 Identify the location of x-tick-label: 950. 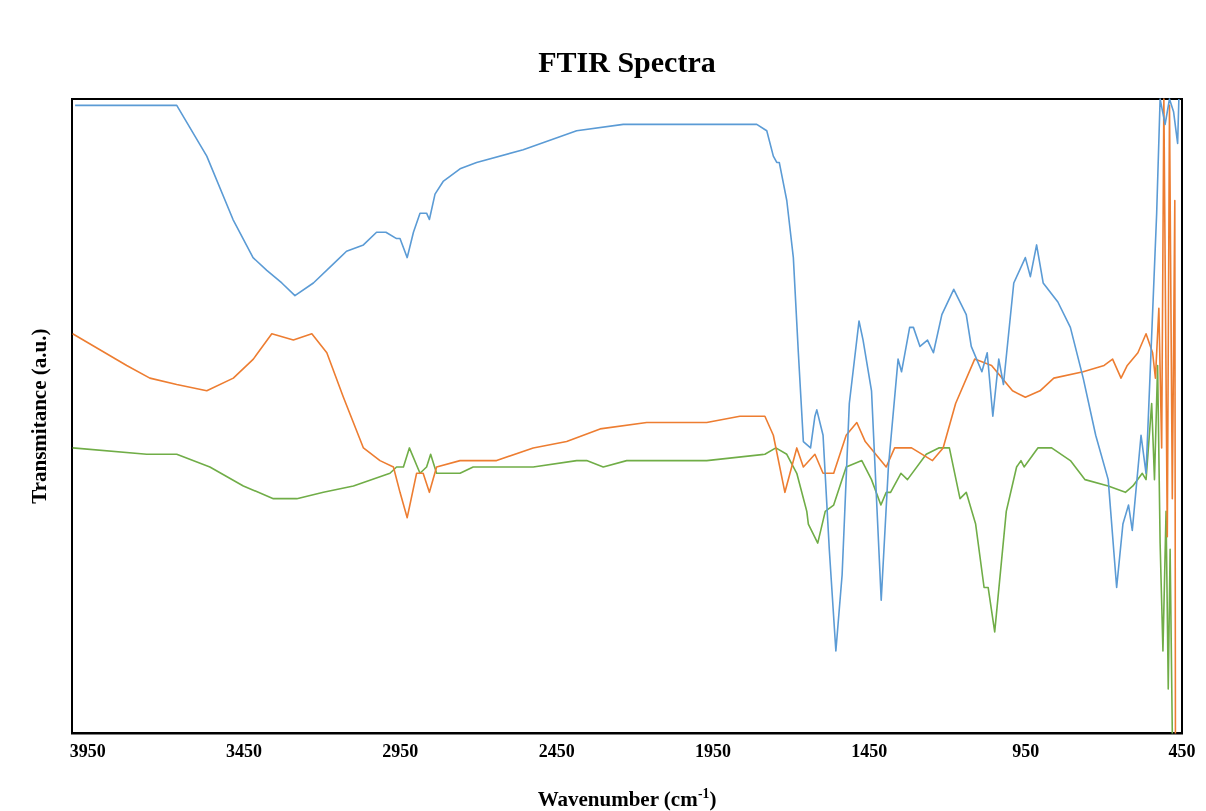
(1026, 750).